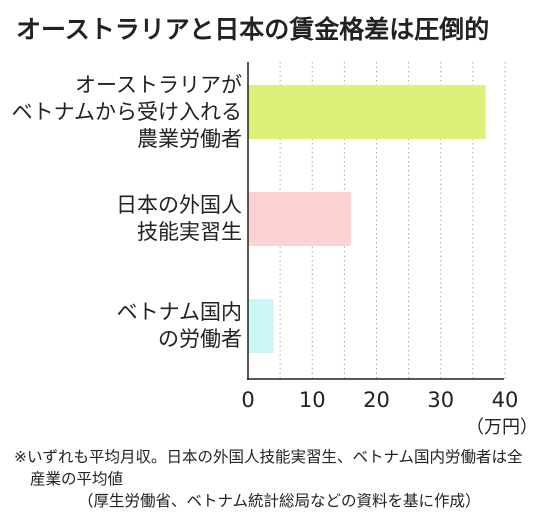  What do you see at coordinates (501, 427) in the screenshot?
I see `x-axis-unit: （万円）` at bounding box center [501, 427].